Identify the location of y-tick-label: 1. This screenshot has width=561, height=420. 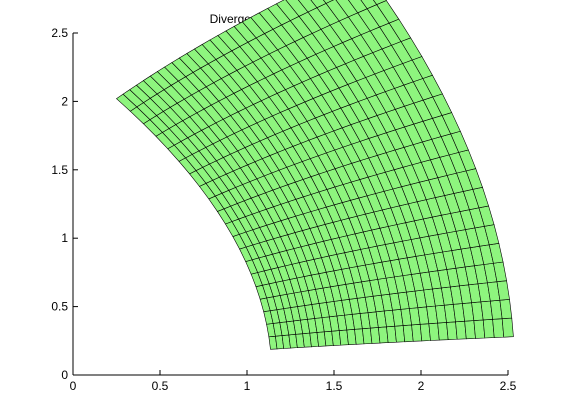
(64, 238).